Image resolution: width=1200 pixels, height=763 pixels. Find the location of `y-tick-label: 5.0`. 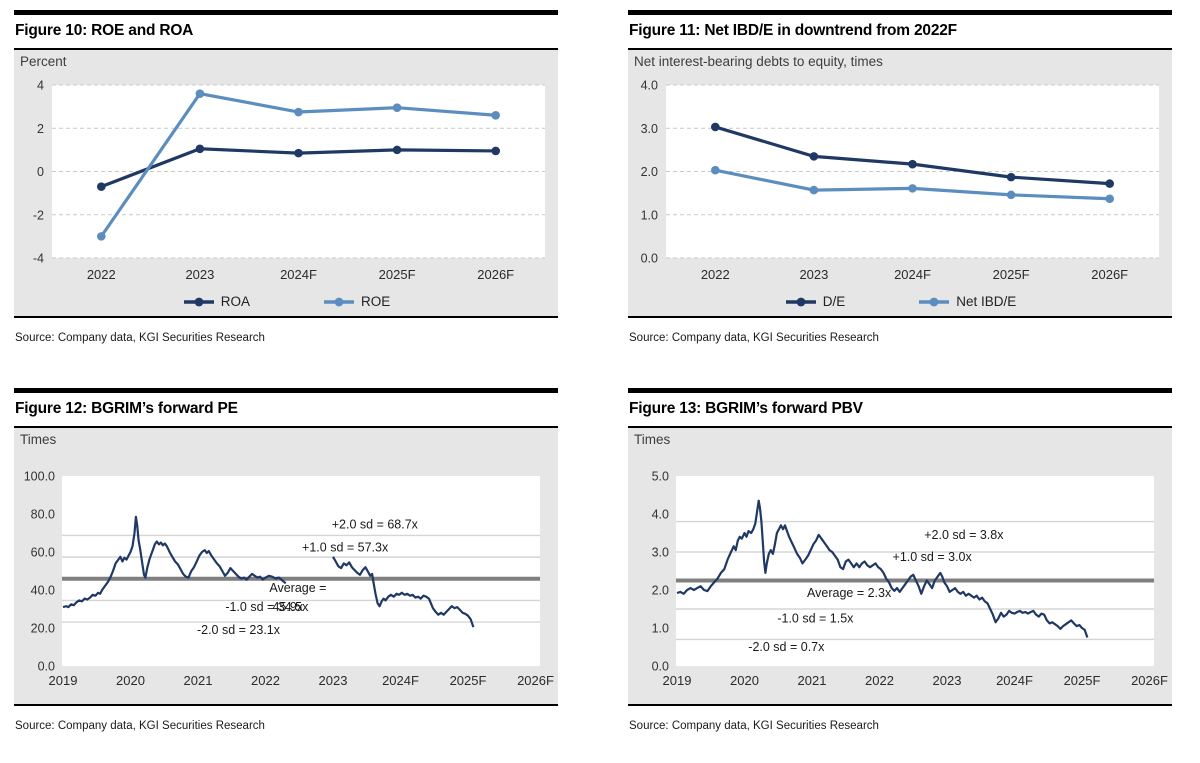

y-tick-label: 5.0 is located at coordinates (660, 477).